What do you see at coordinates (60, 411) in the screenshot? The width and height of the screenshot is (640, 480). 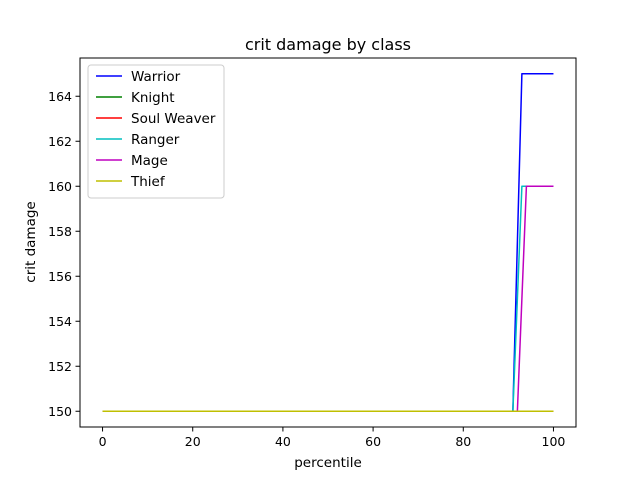 I see `y-tick-label: 150` at bounding box center [60, 411].